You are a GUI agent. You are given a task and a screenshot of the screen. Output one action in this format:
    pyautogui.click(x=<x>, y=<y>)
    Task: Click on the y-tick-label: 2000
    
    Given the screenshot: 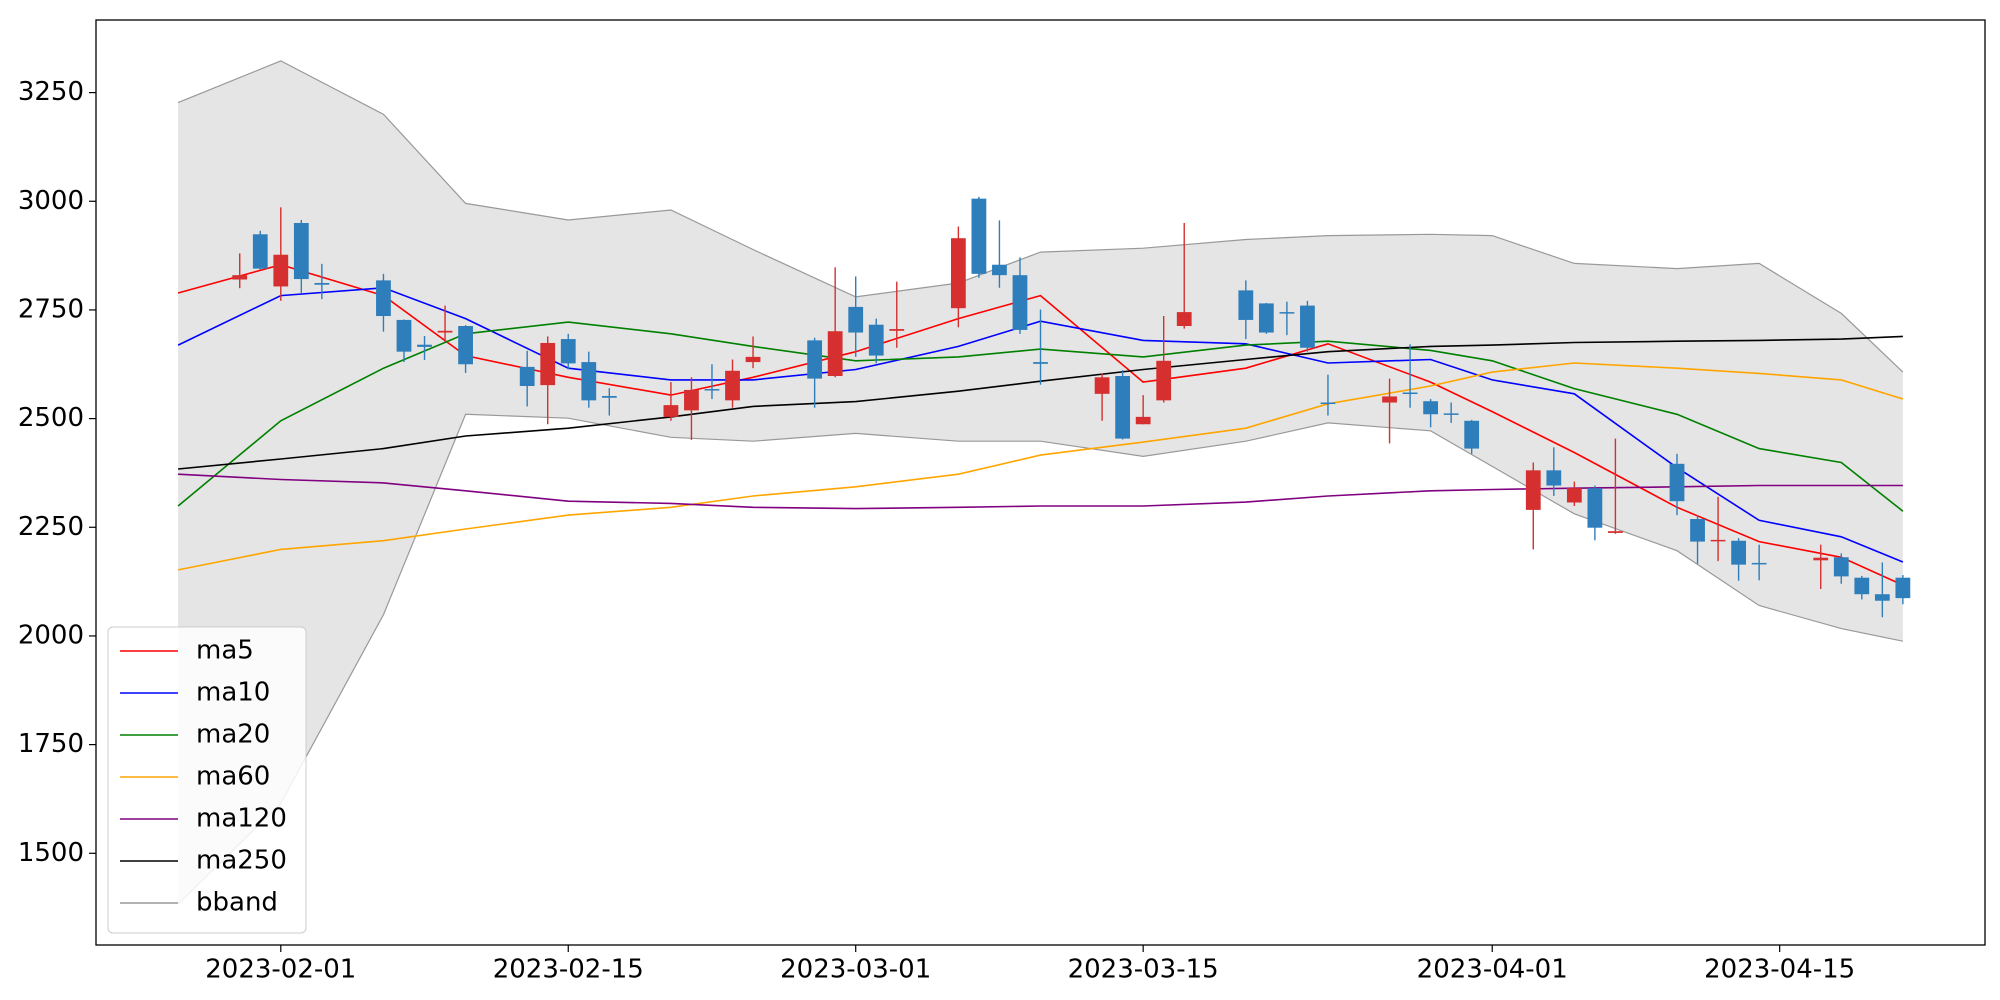 What is the action you would take?
    pyautogui.click(x=51, y=635)
    